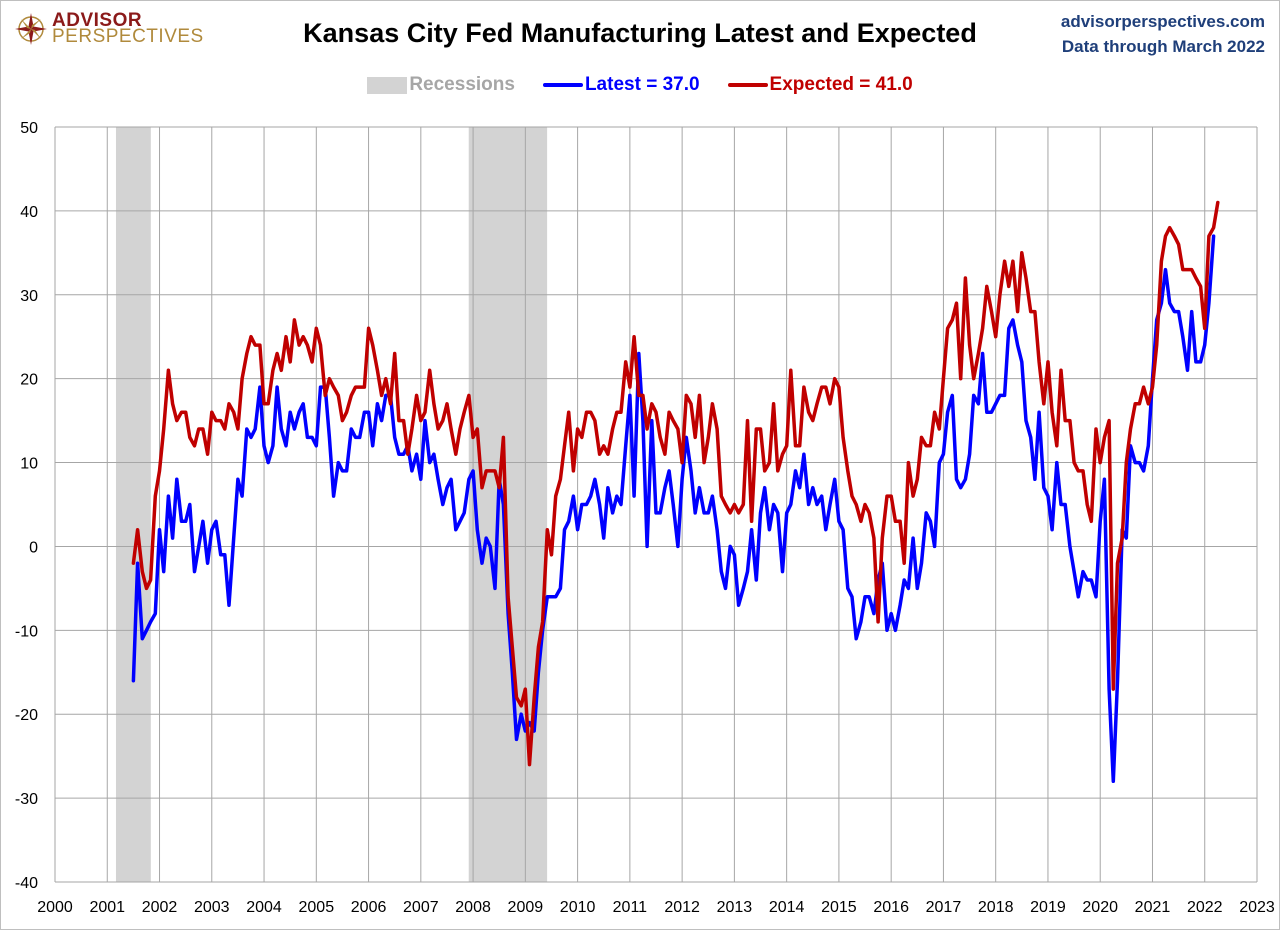  What do you see at coordinates (26, 799) in the screenshot?
I see `y-tick-label: -30` at bounding box center [26, 799].